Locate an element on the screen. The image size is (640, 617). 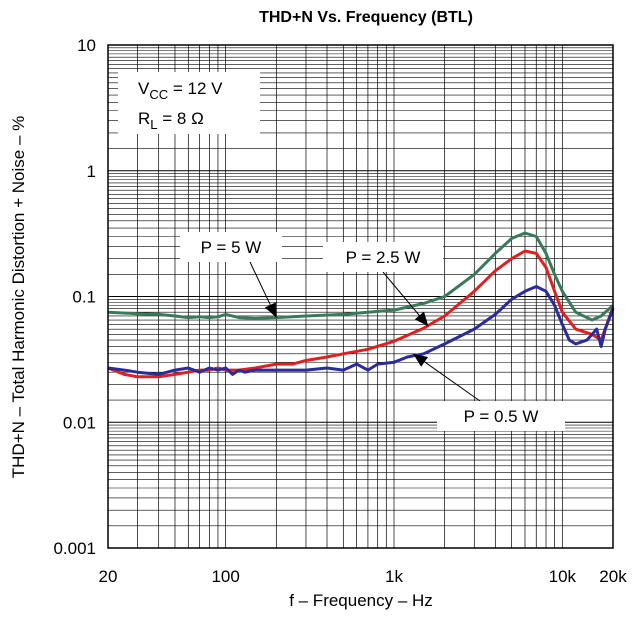
y-tick-label: 0.001 is located at coordinates (74, 548).